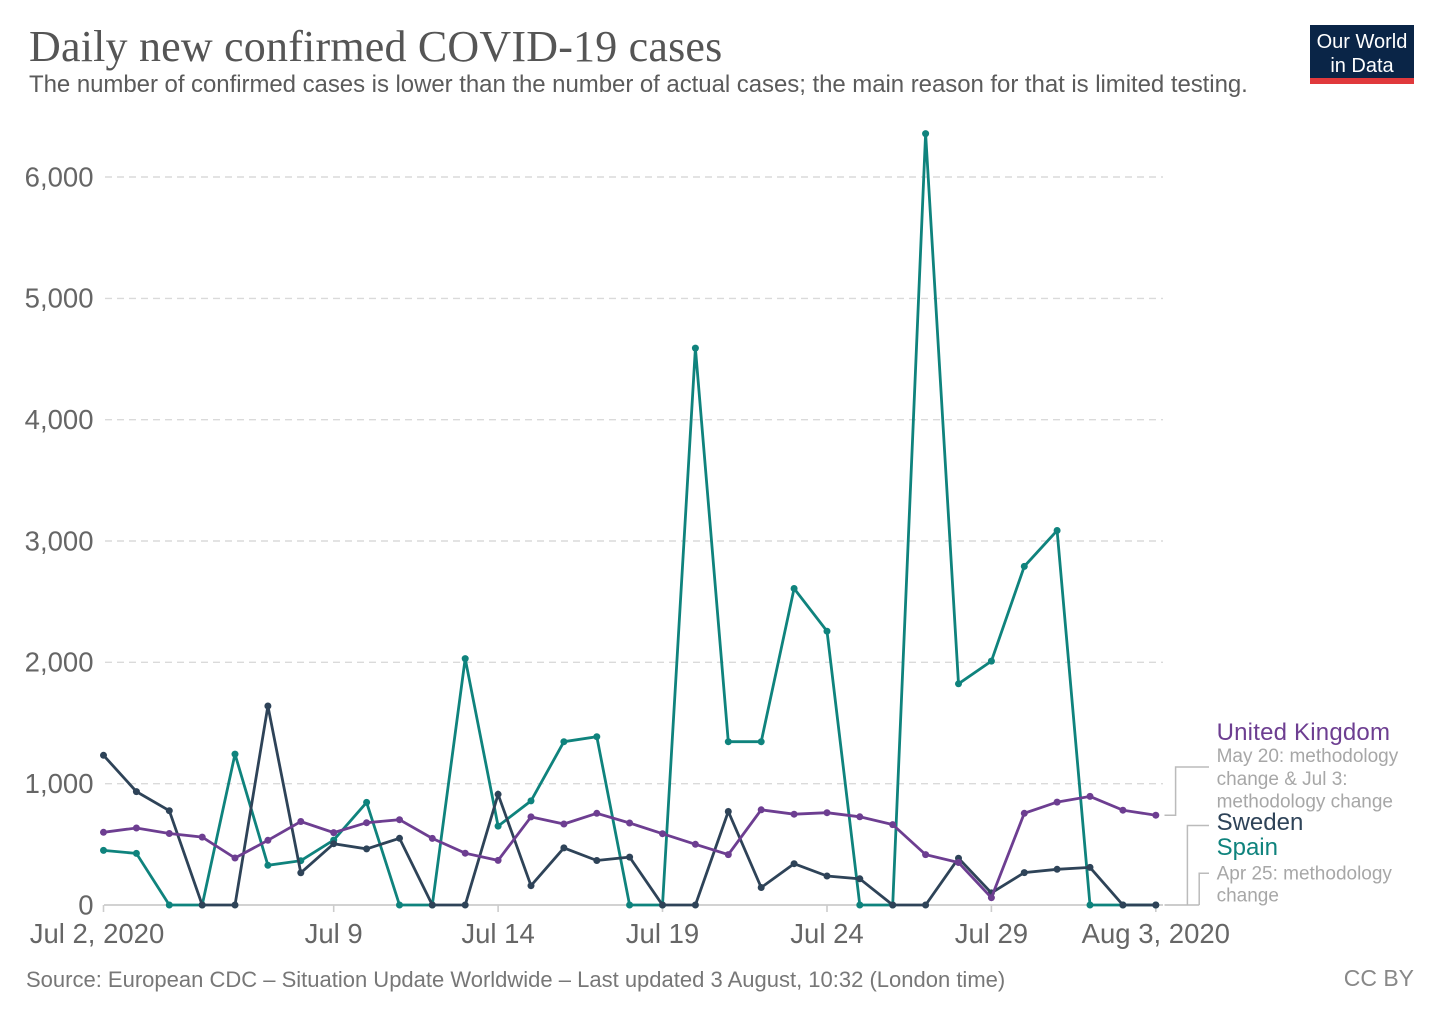 The width and height of the screenshot is (1439, 1016). Describe the element at coordinates (1247, 847) in the screenshot. I see `svg-text: Spain` at that location.